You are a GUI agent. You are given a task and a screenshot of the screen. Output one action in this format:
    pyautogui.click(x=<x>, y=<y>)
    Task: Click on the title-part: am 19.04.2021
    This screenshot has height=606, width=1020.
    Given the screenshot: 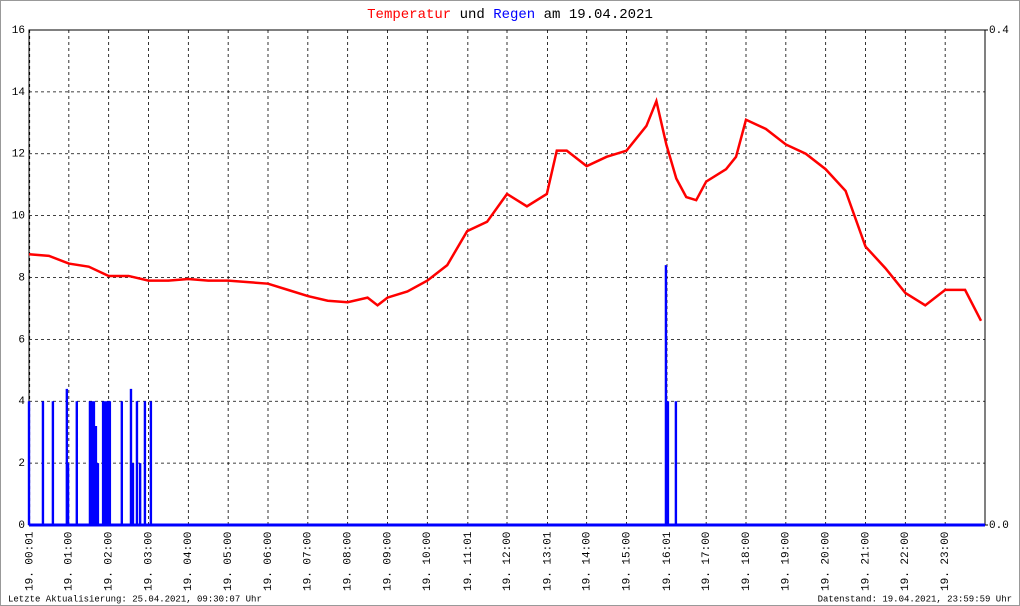 What is the action you would take?
    pyautogui.click(x=598, y=15)
    